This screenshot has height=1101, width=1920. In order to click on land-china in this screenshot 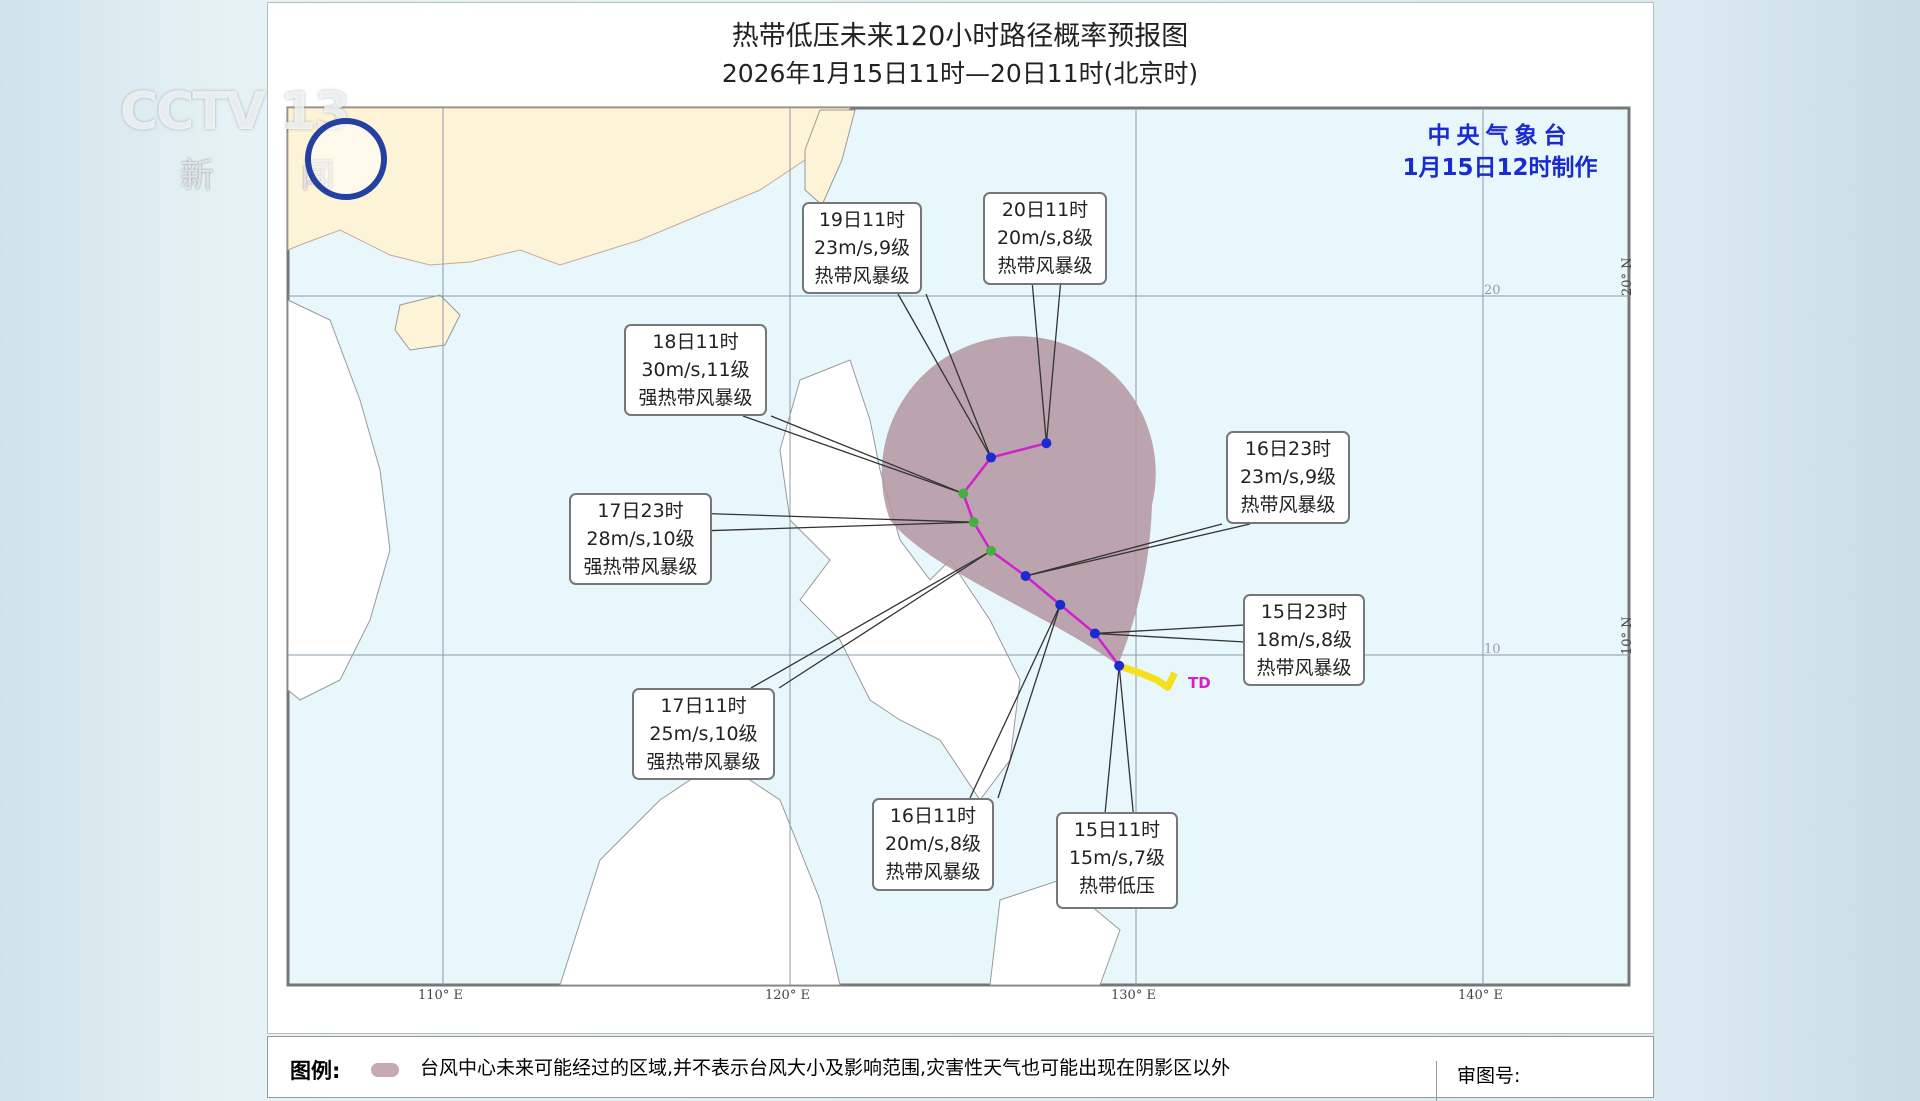, I will do `click(569, 186)`.